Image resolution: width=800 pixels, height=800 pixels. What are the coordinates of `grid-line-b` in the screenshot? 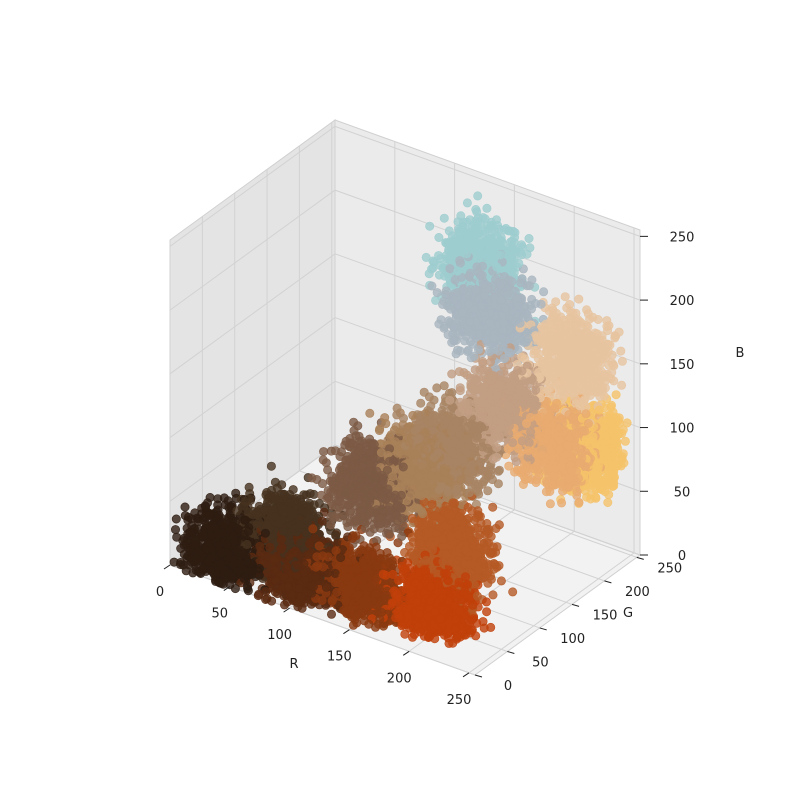 It's located at (405, 250).